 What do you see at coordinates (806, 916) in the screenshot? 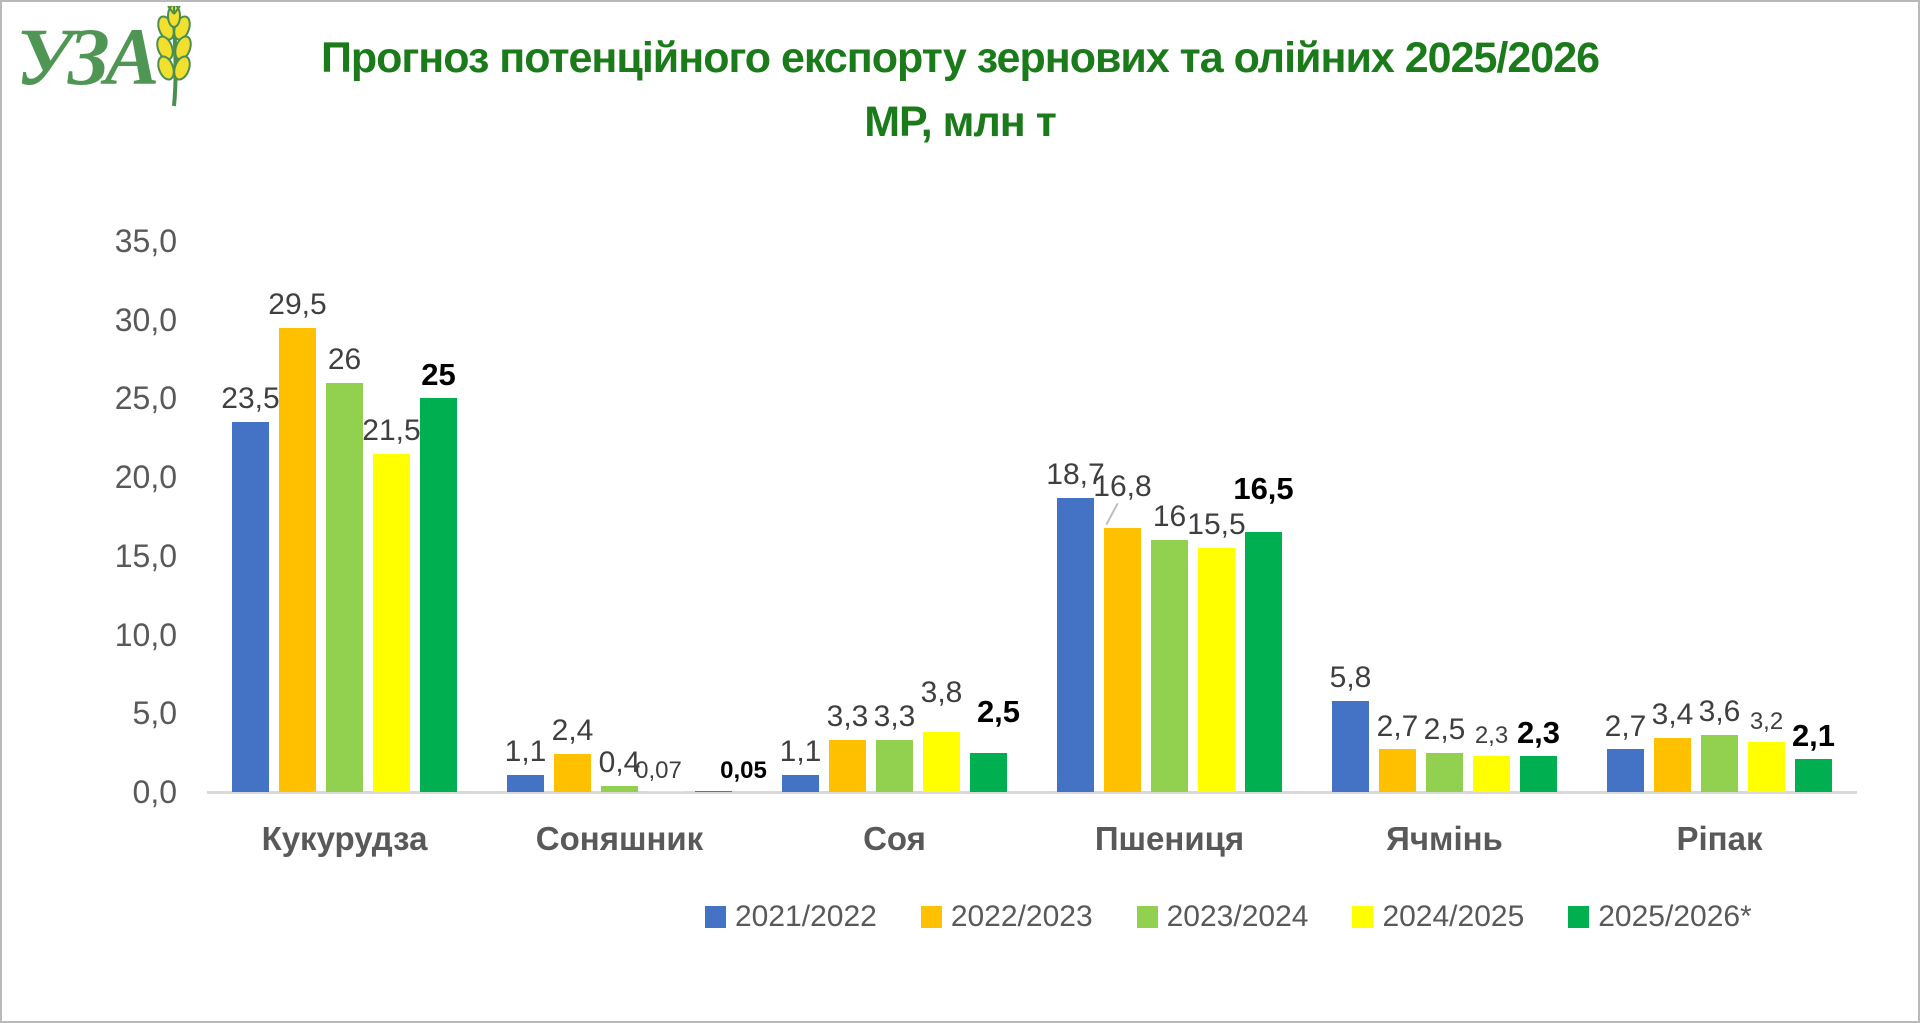
I see `legend-label: 2021/2022` at bounding box center [806, 916].